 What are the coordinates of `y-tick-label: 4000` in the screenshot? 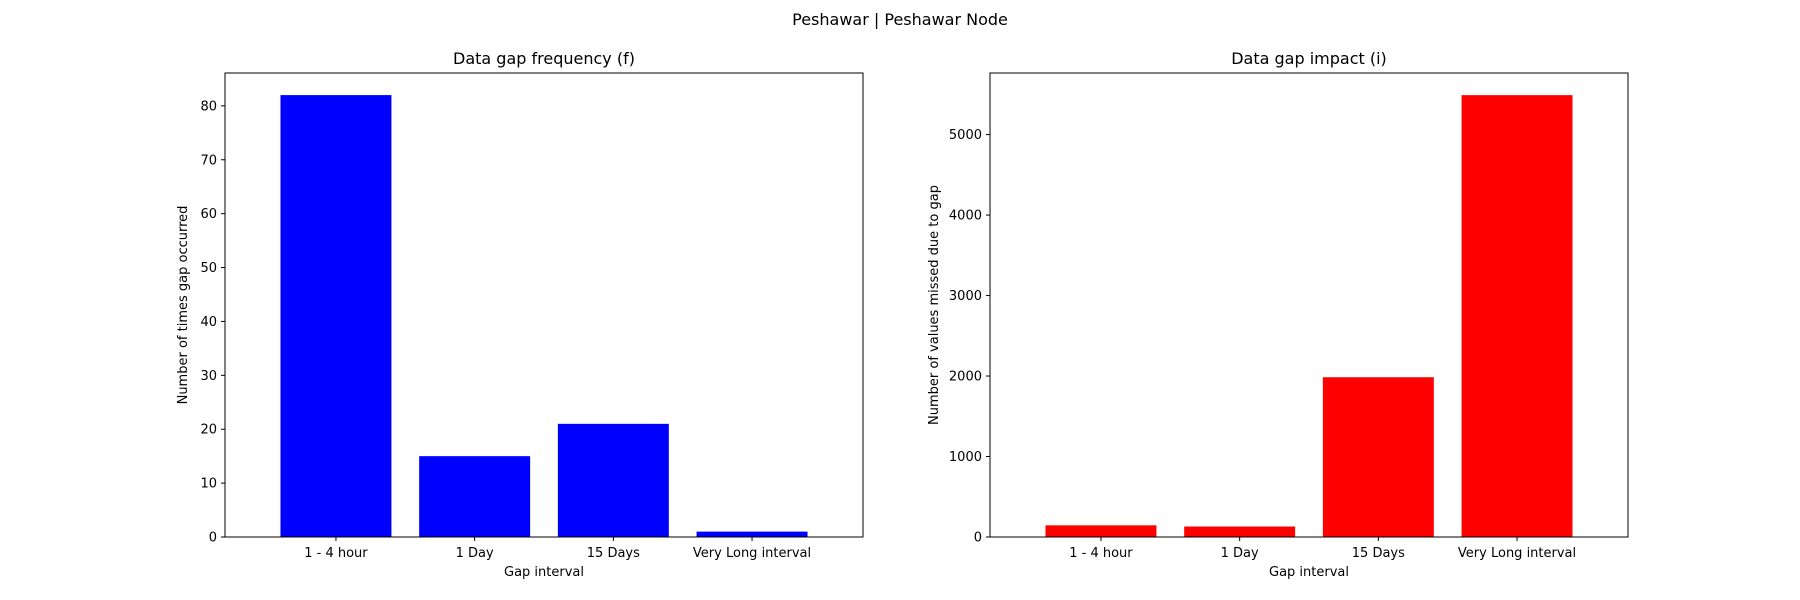 It's located at (965, 216).